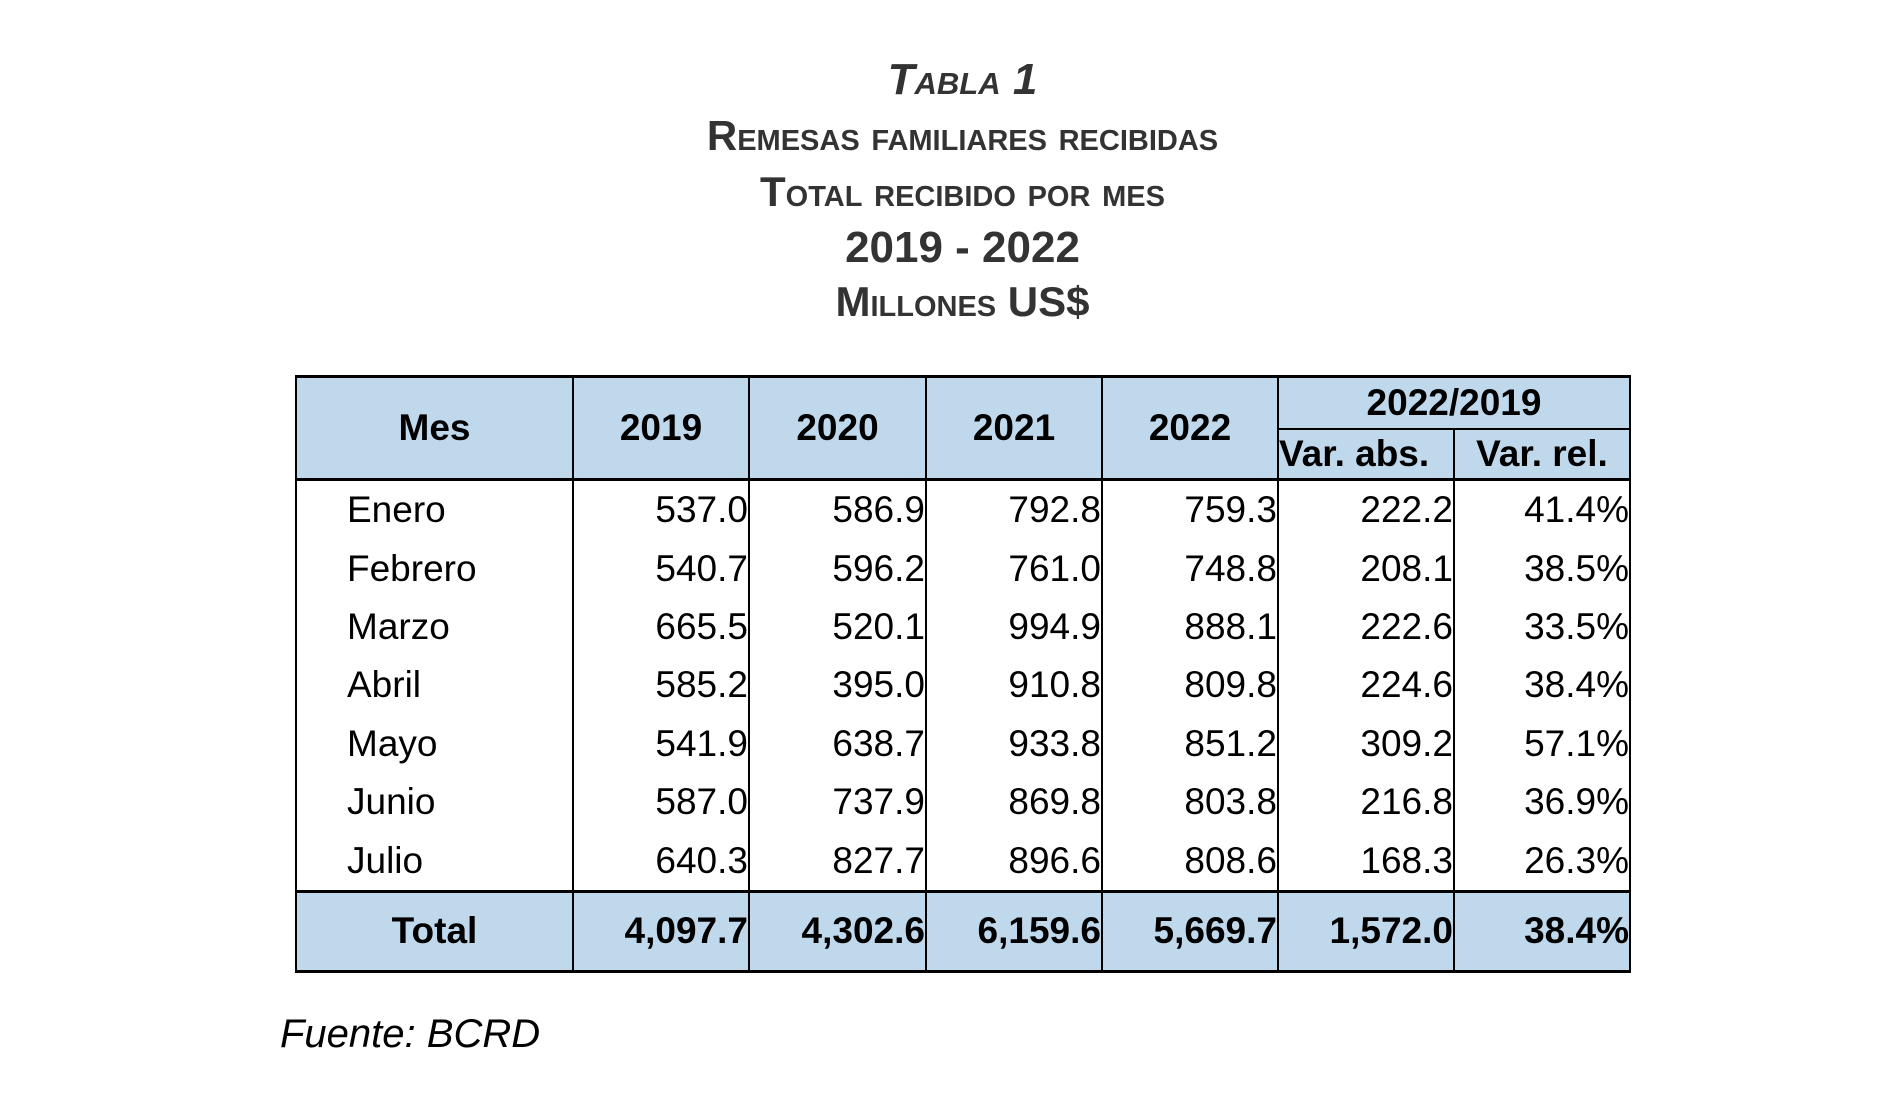  I want to click on table-units: Millones US$, so click(962, 301).